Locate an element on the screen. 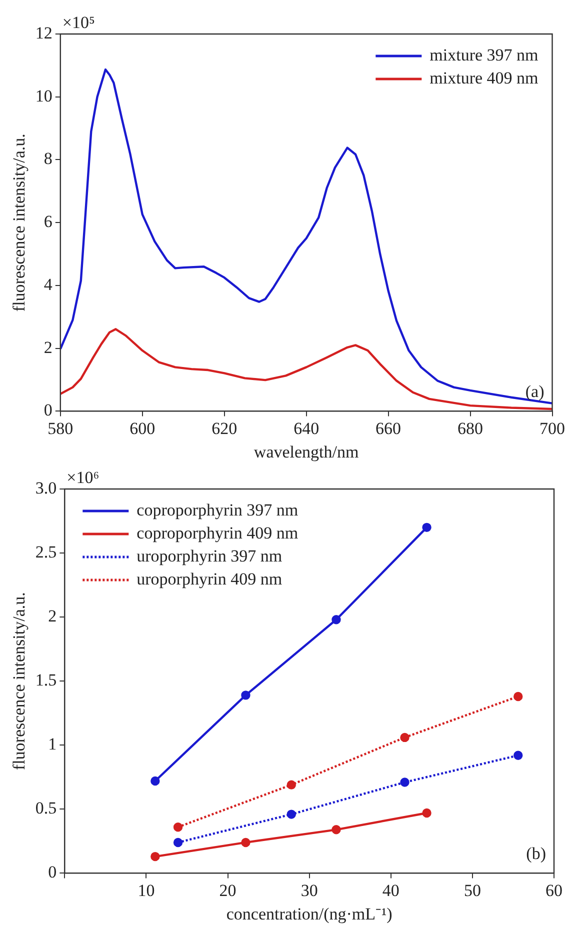  y-tick-label: 1 is located at coordinates (52, 744).